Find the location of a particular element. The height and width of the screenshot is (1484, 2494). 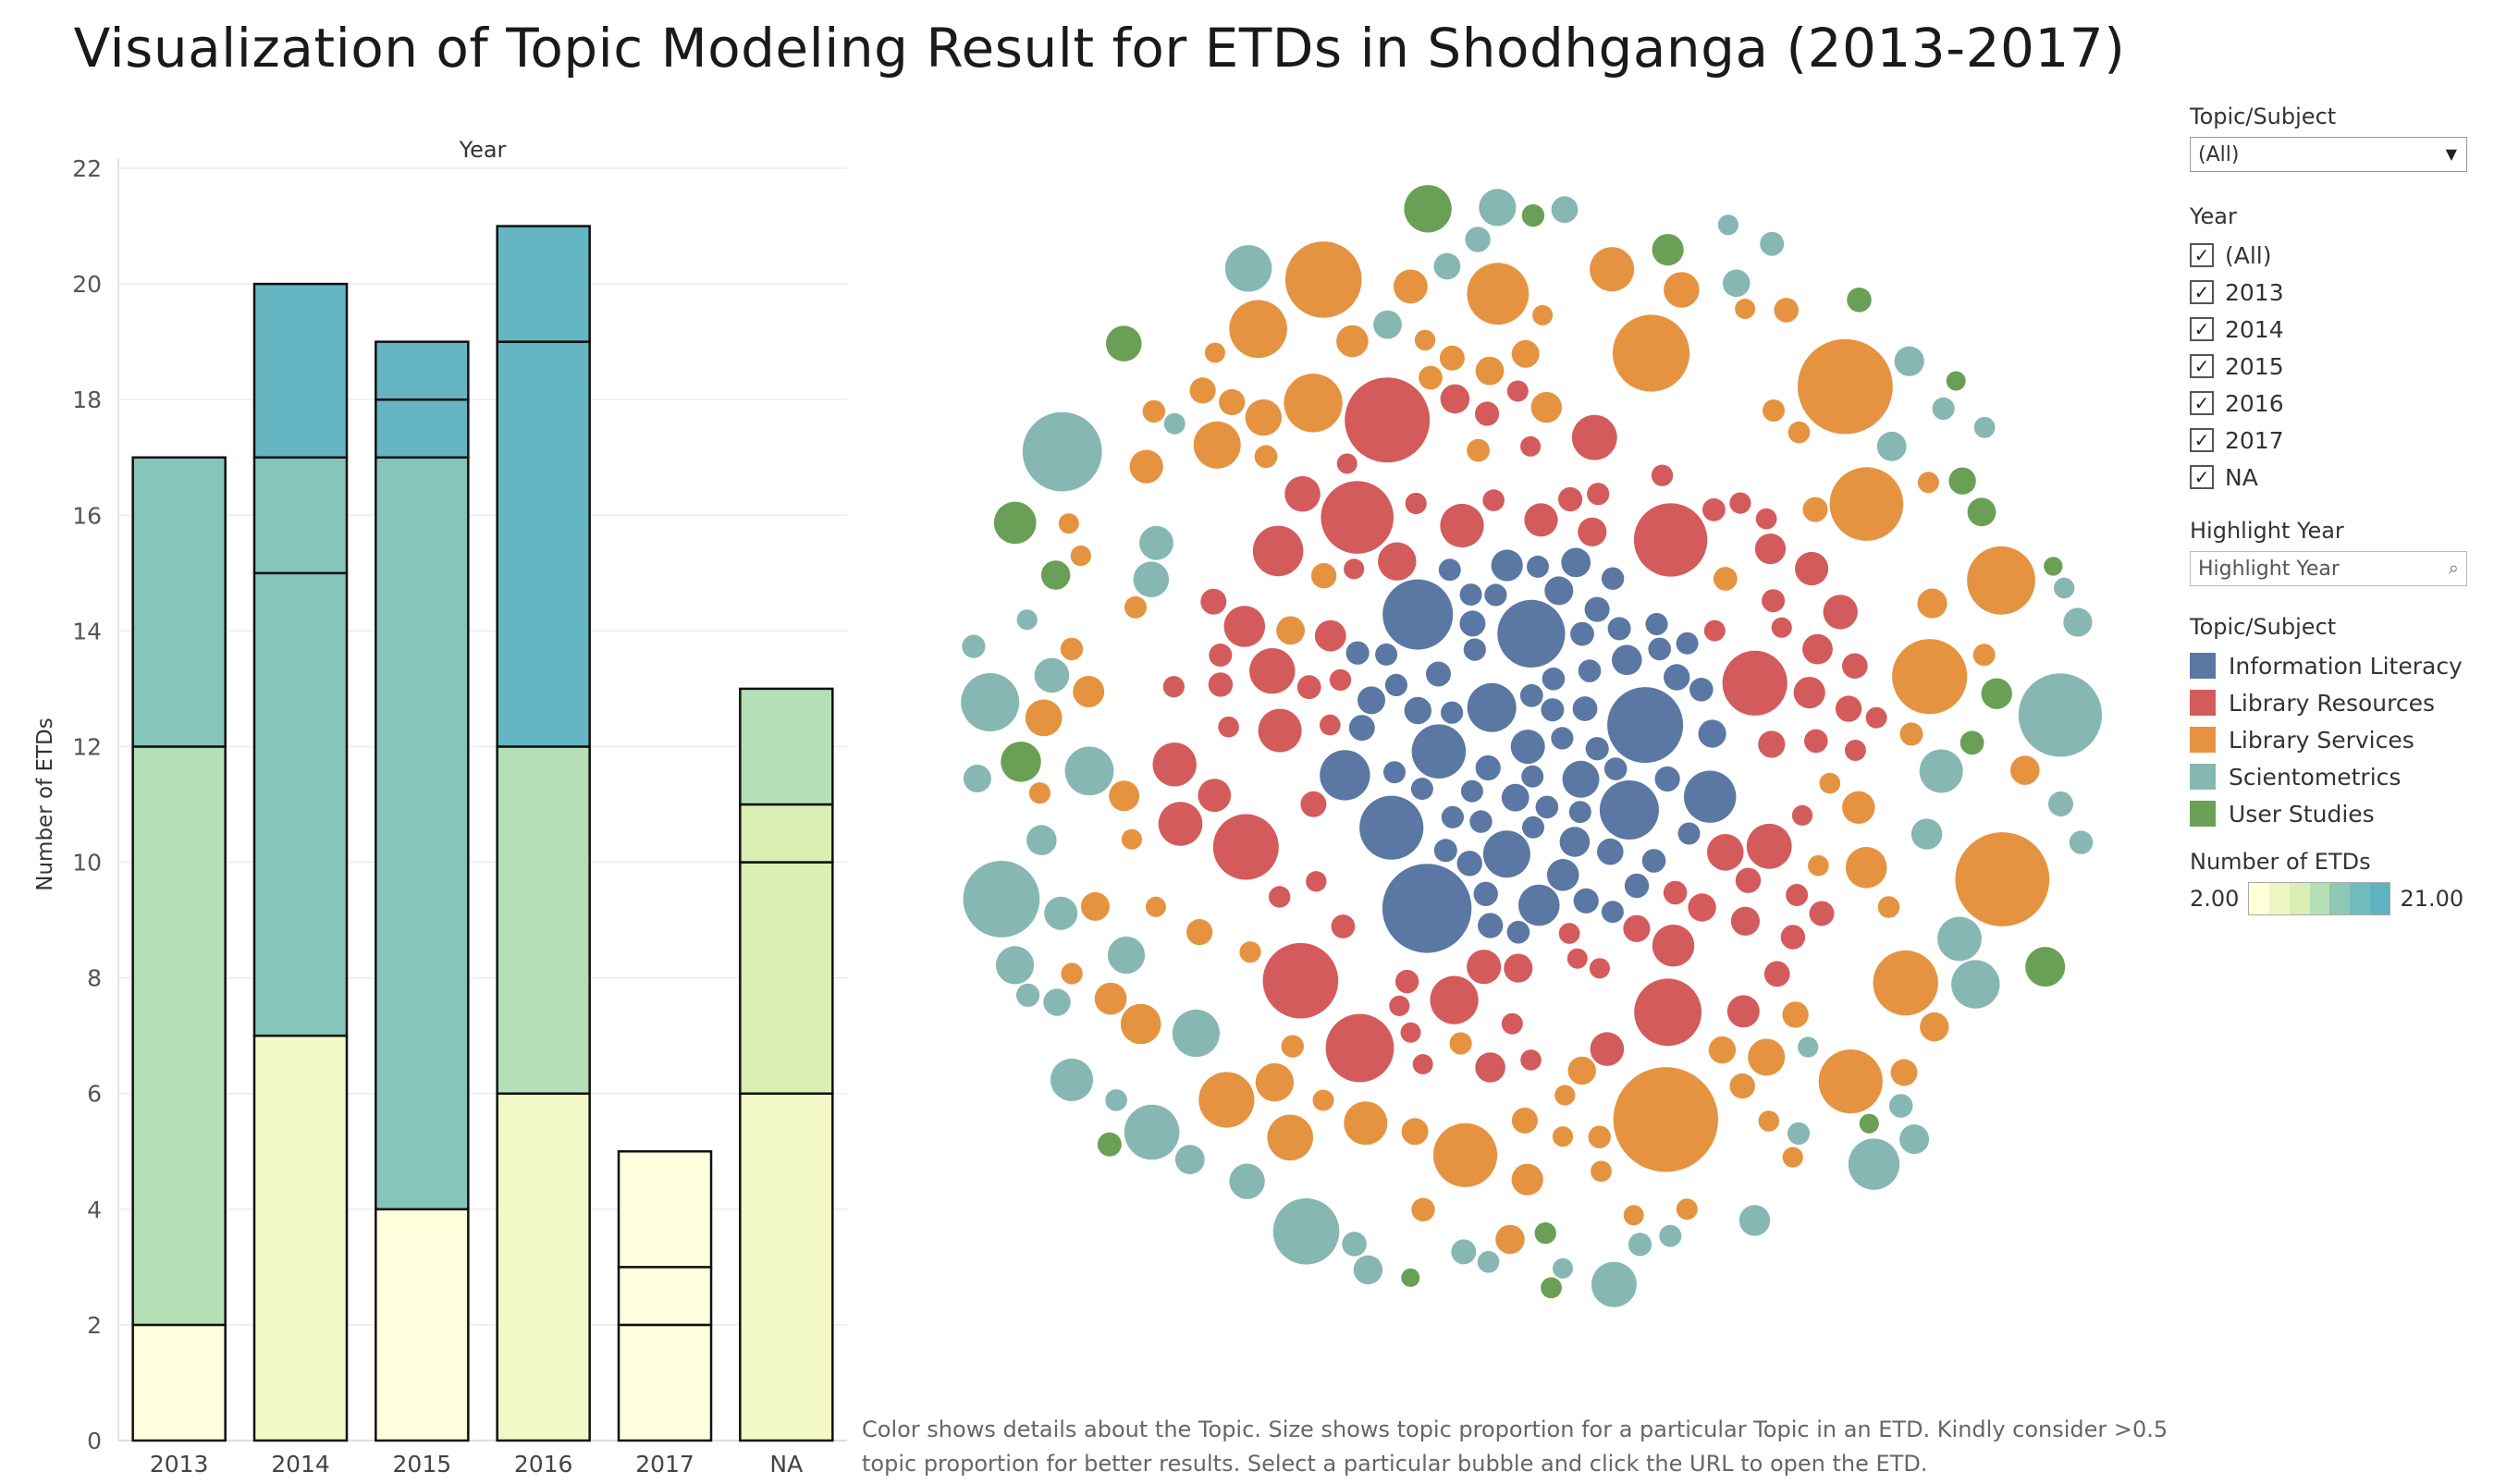

year-option-2013: ✓ 2013 is located at coordinates (2338, 292).